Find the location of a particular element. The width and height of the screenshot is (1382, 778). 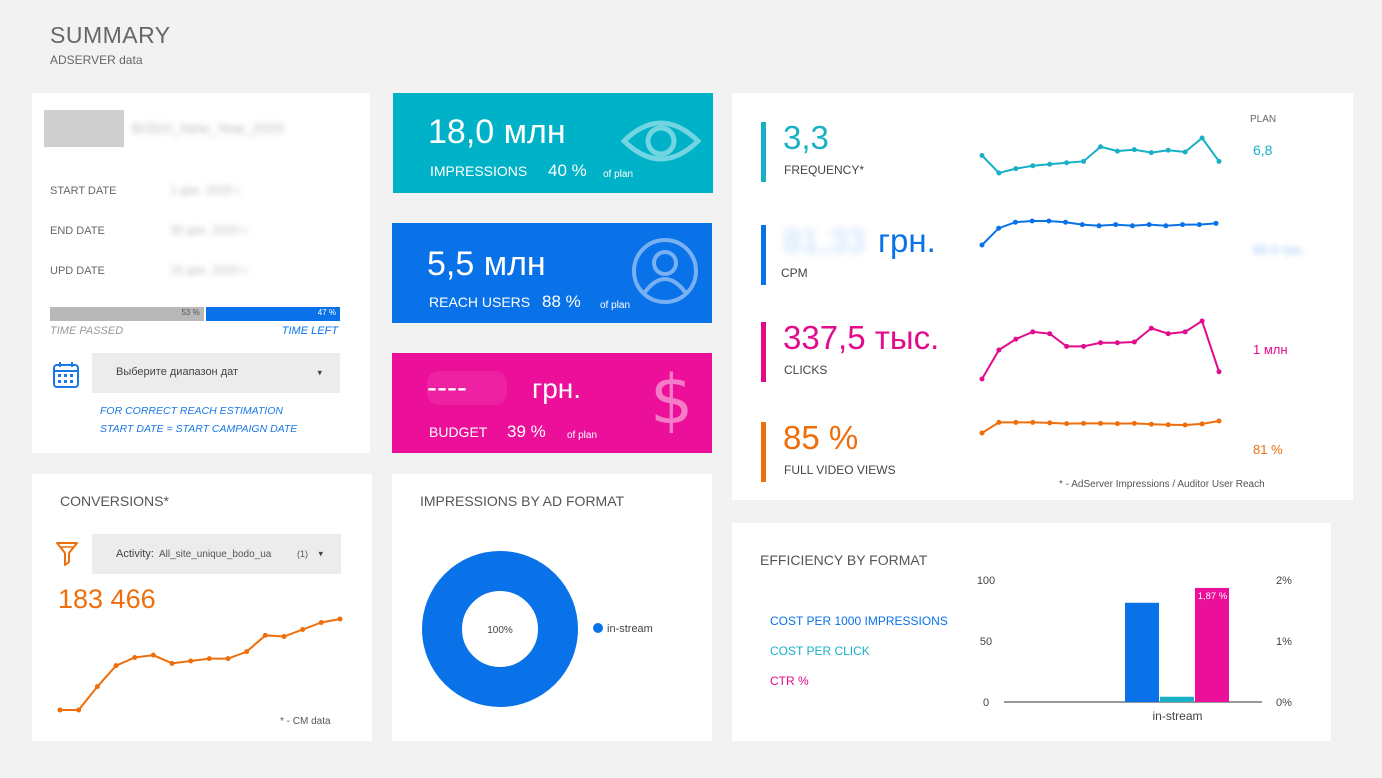

cpm-value: 81,33 is located at coordinates (824, 240).